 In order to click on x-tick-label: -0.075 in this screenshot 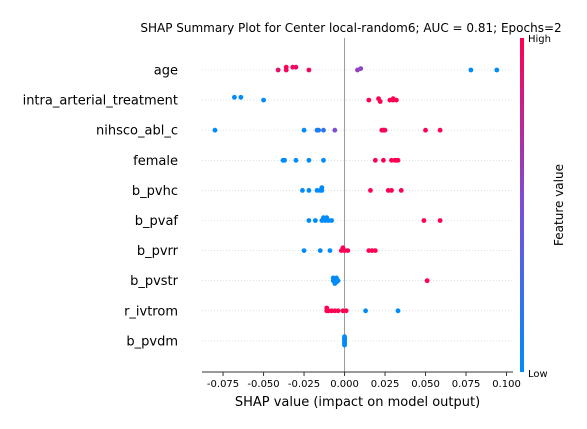, I will do `click(223, 384)`.